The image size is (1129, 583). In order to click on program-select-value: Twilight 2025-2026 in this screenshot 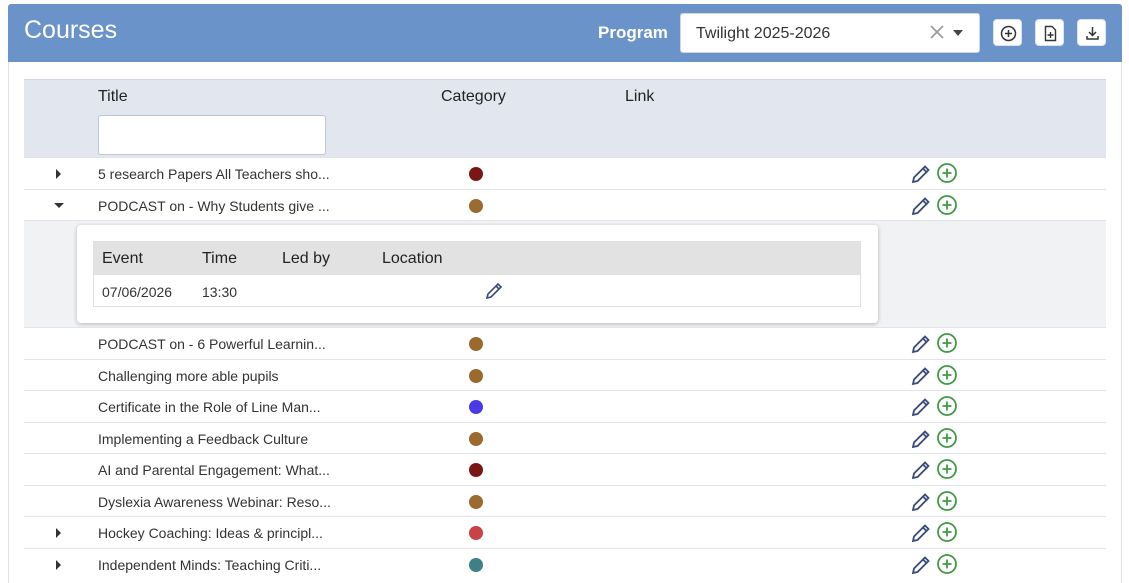, I will do `click(763, 33)`.